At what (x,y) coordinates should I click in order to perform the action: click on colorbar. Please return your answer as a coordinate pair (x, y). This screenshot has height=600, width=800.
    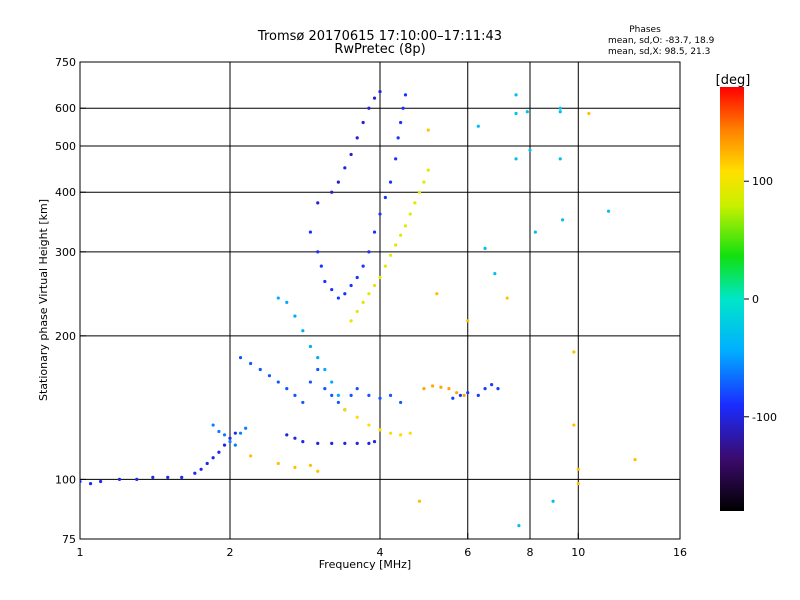
    Looking at the image, I should click on (732, 299).